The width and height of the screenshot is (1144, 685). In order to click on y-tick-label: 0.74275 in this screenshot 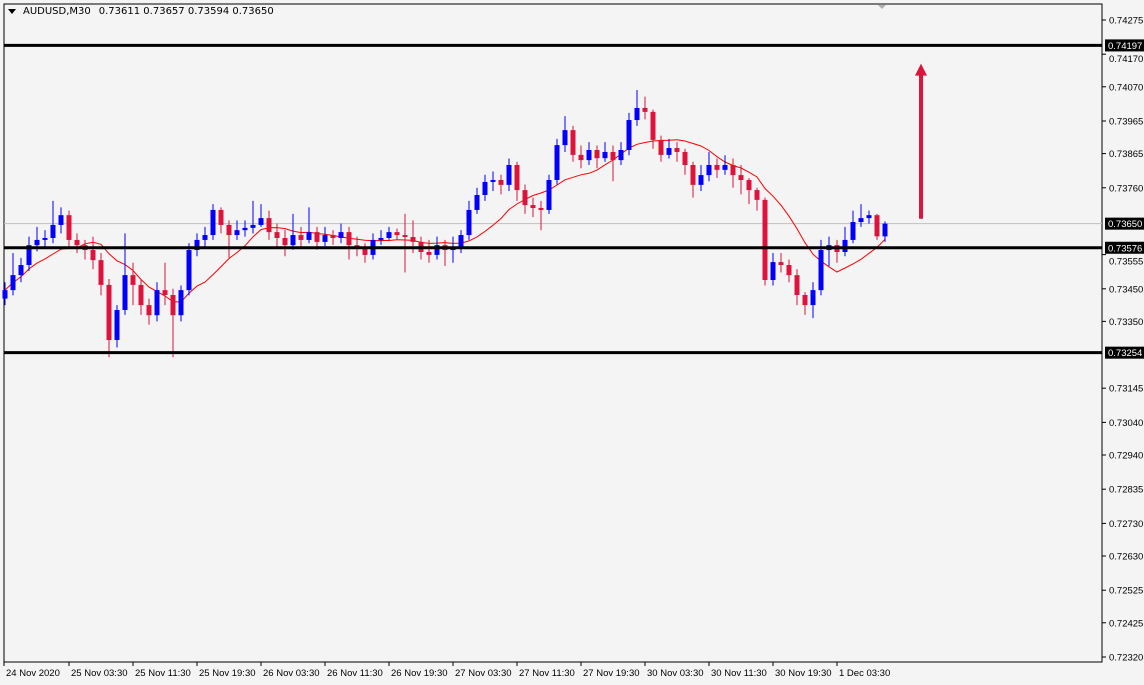, I will do `click(1126, 21)`.